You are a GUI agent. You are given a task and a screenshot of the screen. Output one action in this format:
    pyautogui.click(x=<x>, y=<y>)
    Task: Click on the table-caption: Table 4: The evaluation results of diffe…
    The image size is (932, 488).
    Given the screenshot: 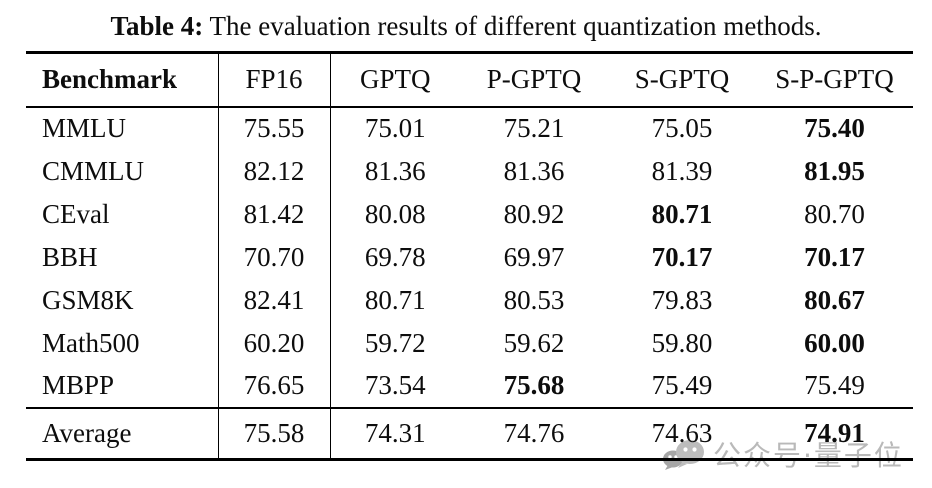 What is the action you would take?
    pyautogui.click(x=466, y=26)
    